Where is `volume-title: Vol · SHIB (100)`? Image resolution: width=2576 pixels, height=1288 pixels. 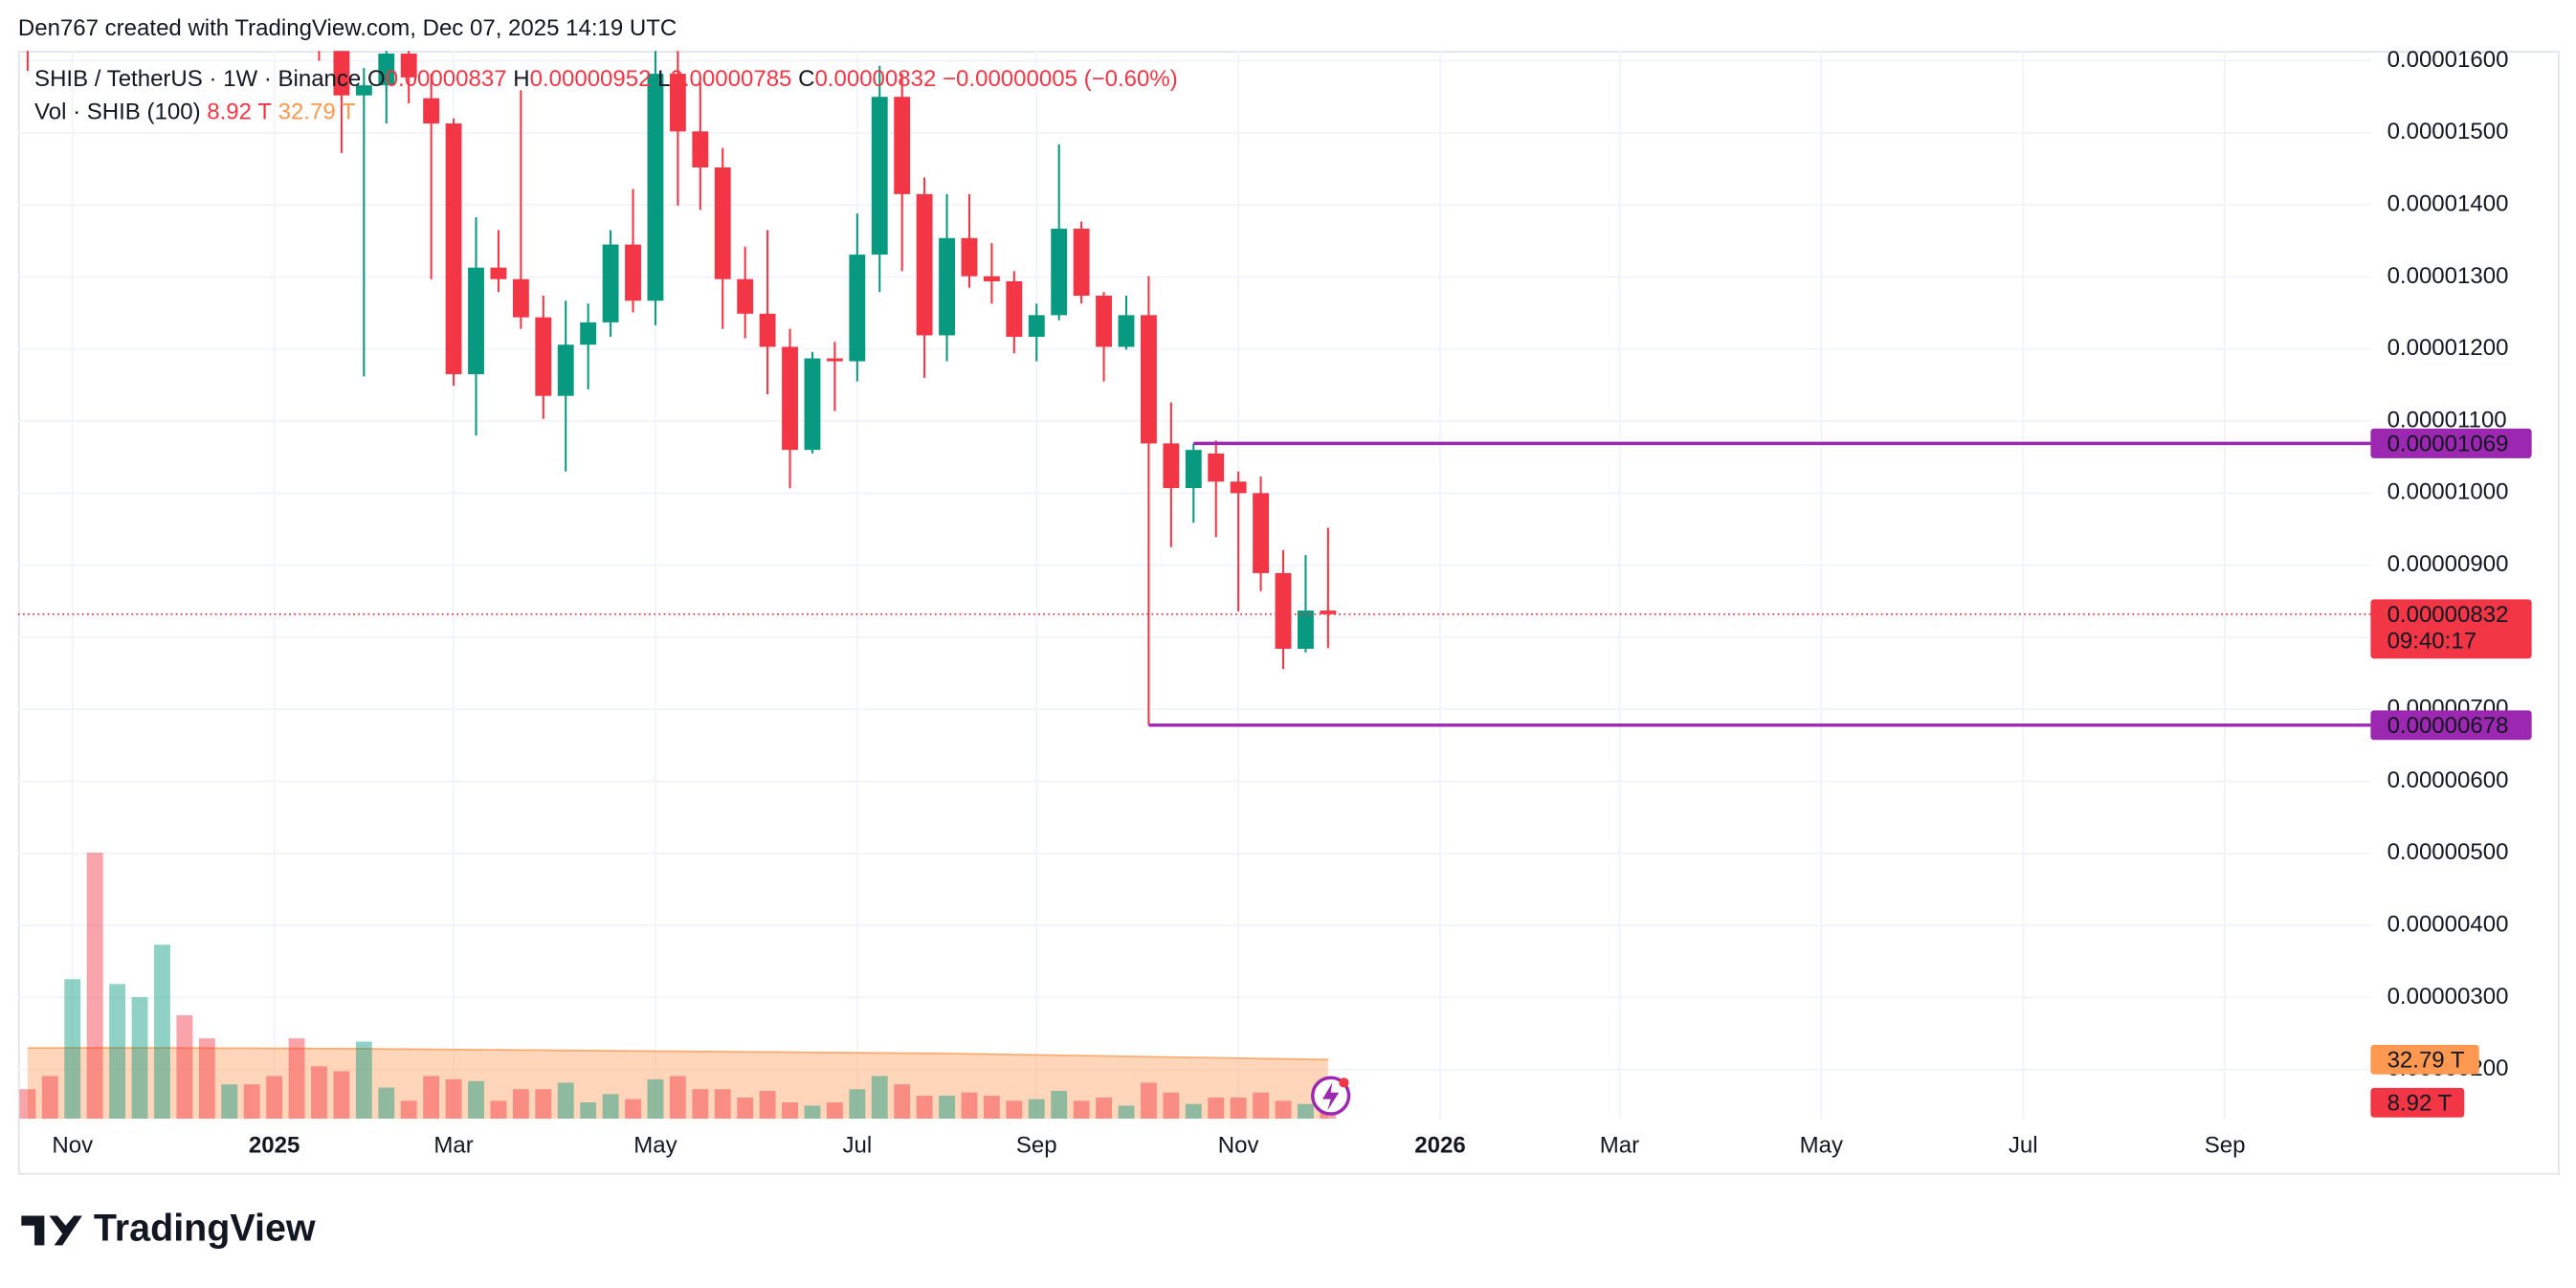 volume-title: Vol · SHIB (100) is located at coordinates (117, 112).